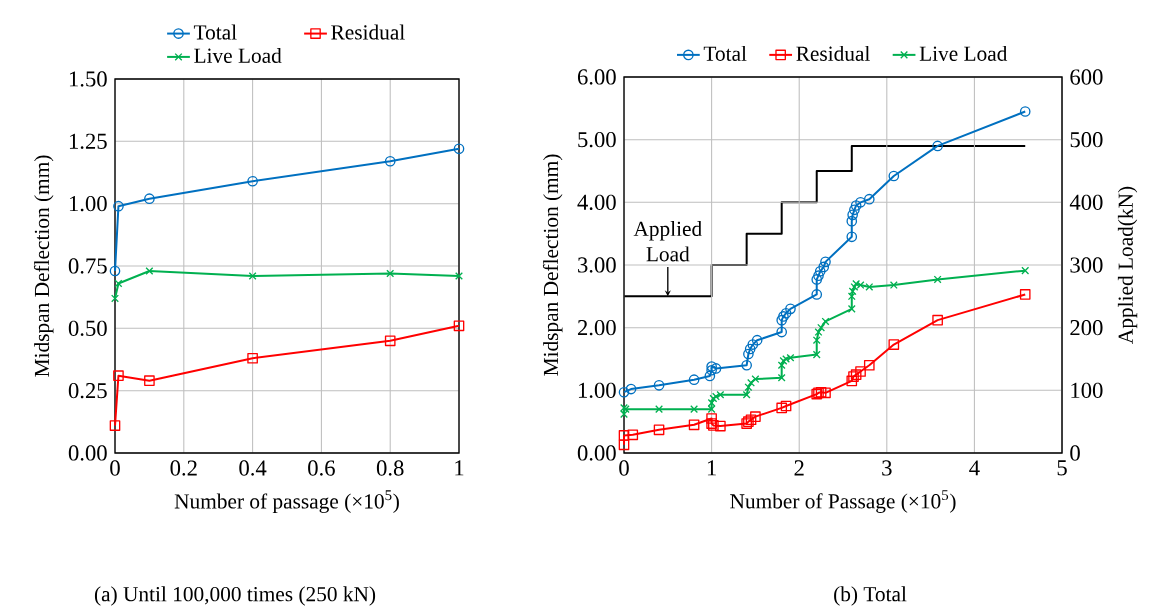 This screenshot has width=1169, height=610. I want to click on annotation: Applied Load, so click(667, 241).